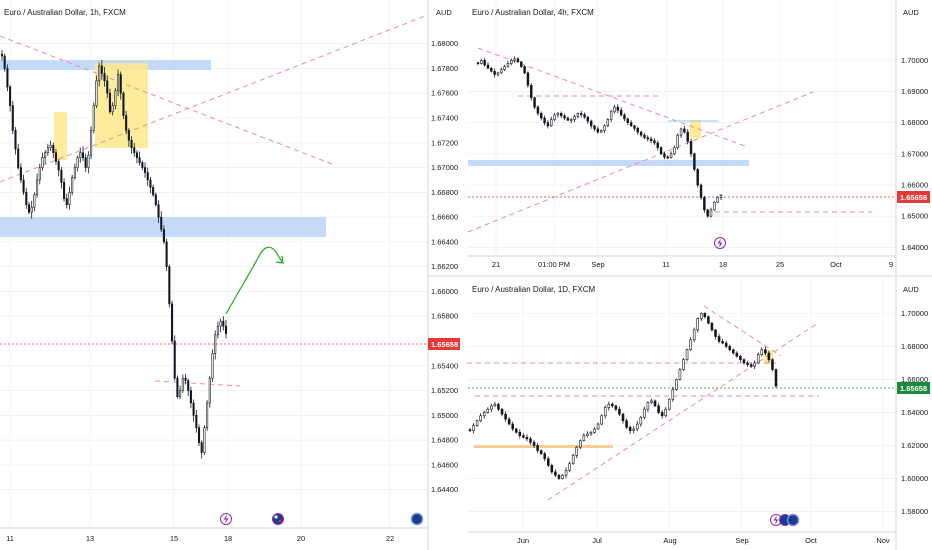 The image size is (932, 550). I want to click on x-tick-label: Oct, so click(836, 264).